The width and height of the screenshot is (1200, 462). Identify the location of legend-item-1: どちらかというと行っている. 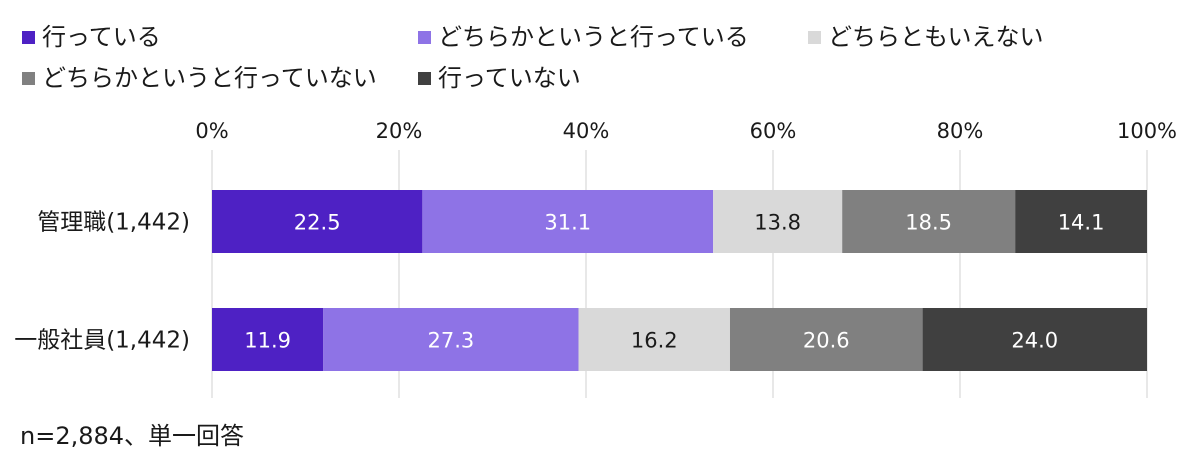
(583, 37).